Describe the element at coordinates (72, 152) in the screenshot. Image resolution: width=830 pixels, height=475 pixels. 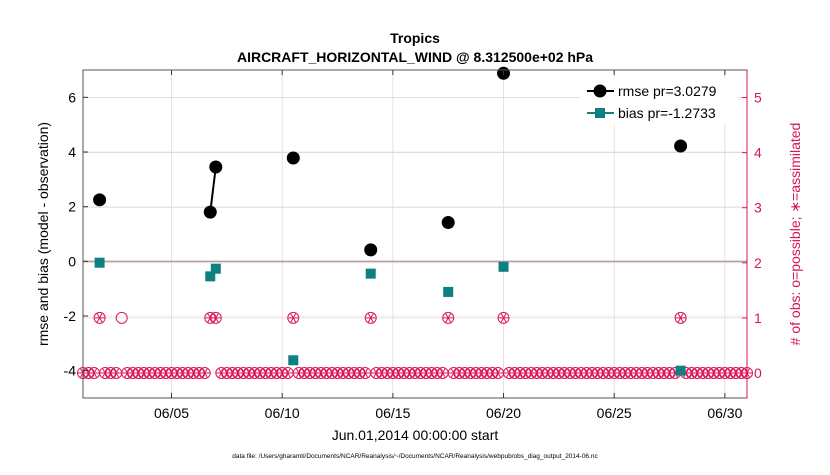
I see `y-tick-label-left: 4` at that location.